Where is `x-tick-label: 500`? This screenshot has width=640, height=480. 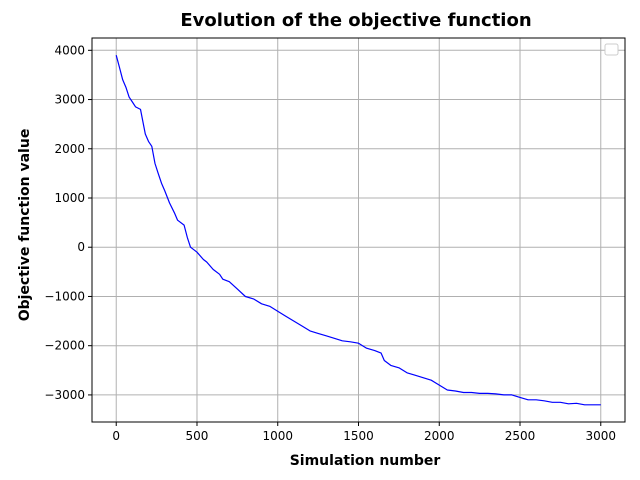 x-tick-label: 500 is located at coordinates (197, 436).